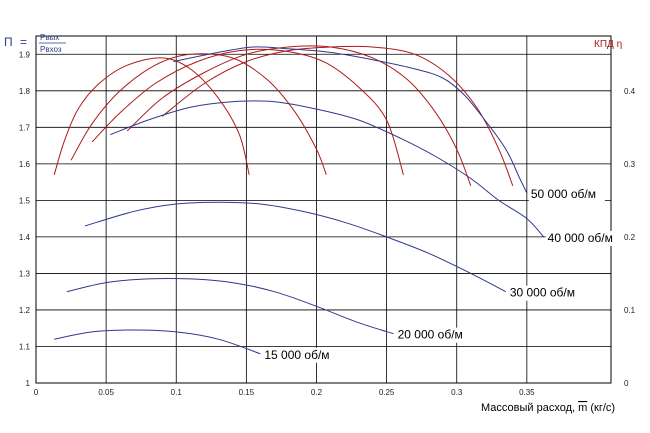 The image size is (650, 433). What do you see at coordinates (25, 164) in the screenshot?
I see `y-tick-label: 1.6` at bounding box center [25, 164].